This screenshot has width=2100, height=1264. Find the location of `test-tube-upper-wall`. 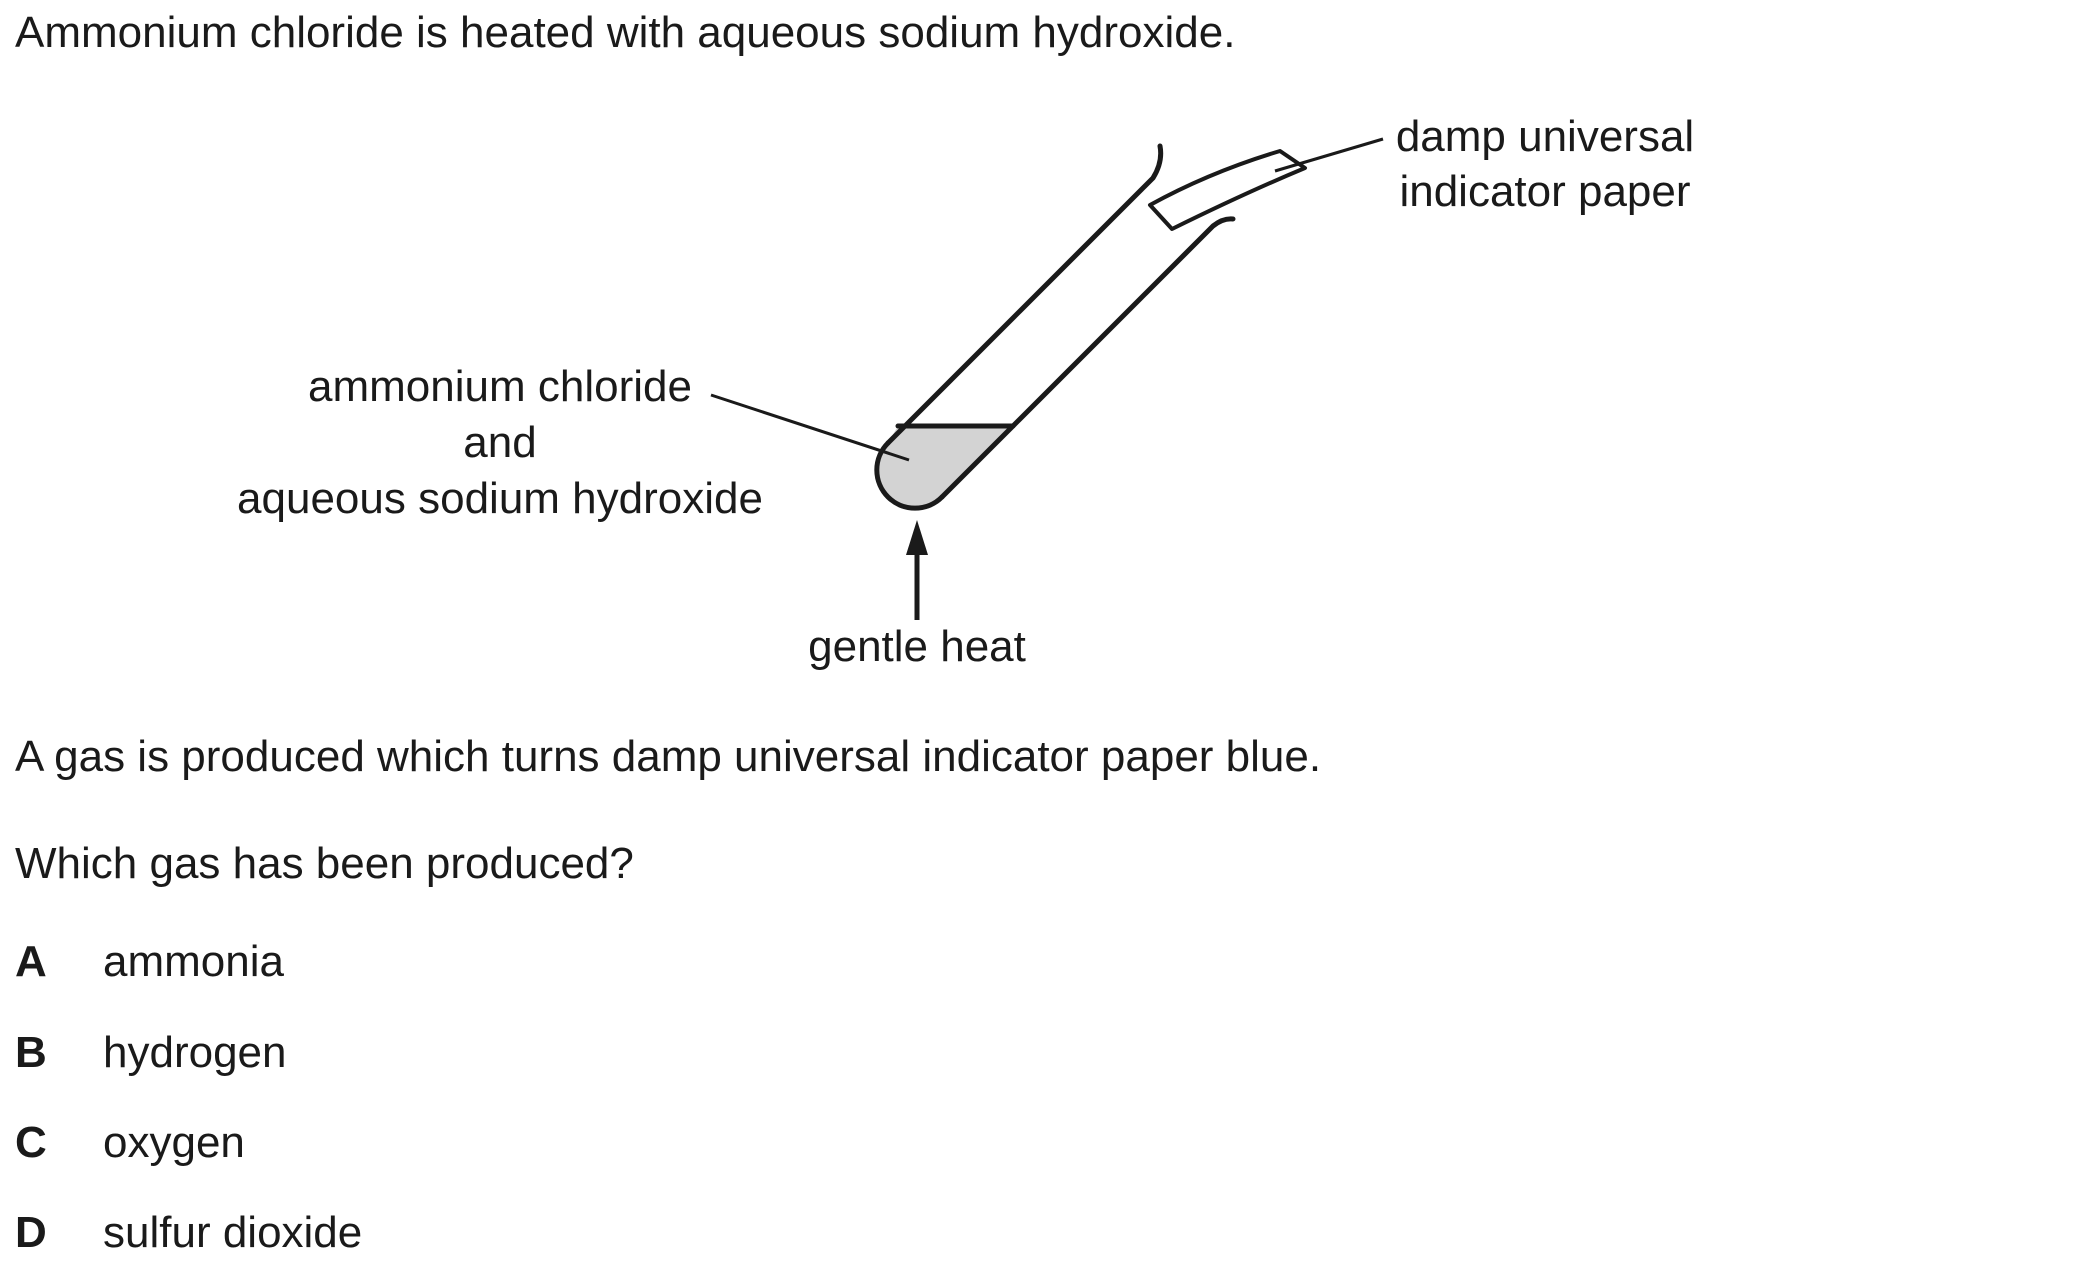

test-tube-upper-wall is located at coordinates (1024, 294).